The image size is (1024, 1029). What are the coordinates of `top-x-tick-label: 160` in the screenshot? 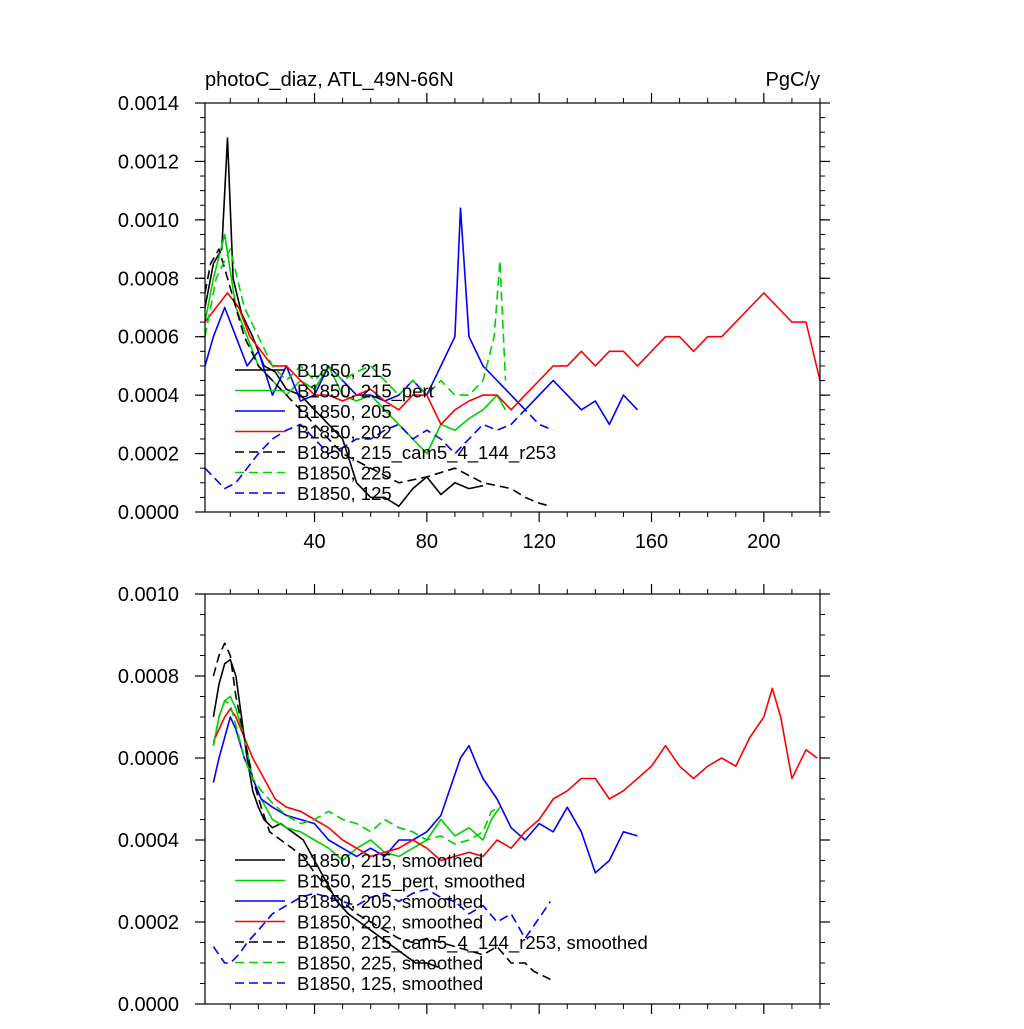 It's located at (651, 542).